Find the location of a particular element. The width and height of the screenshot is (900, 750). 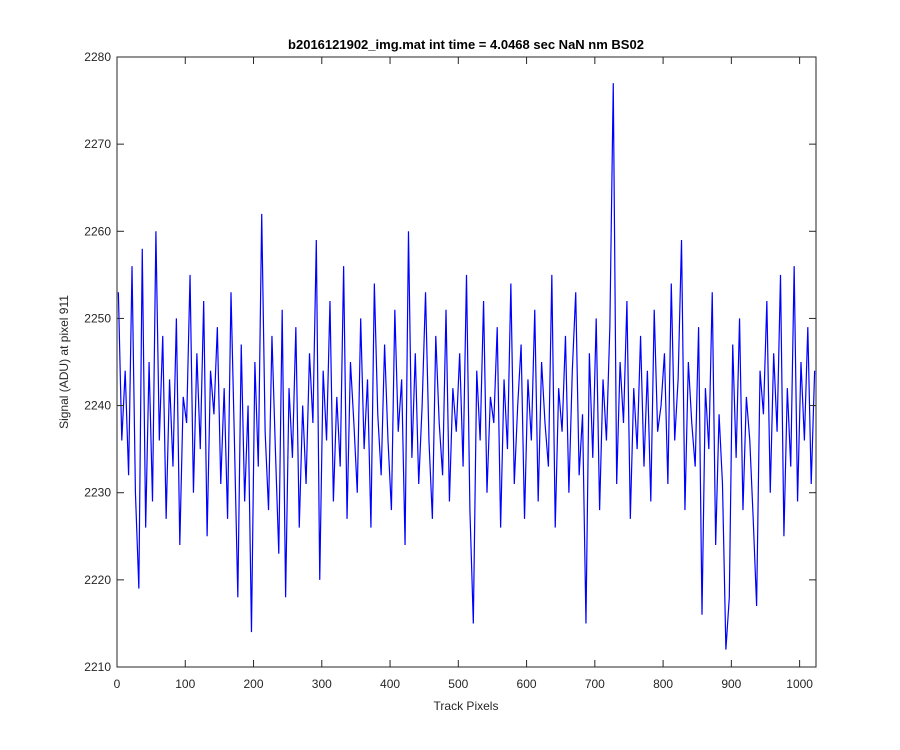

x-tick-label: 1000 is located at coordinates (799, 684).